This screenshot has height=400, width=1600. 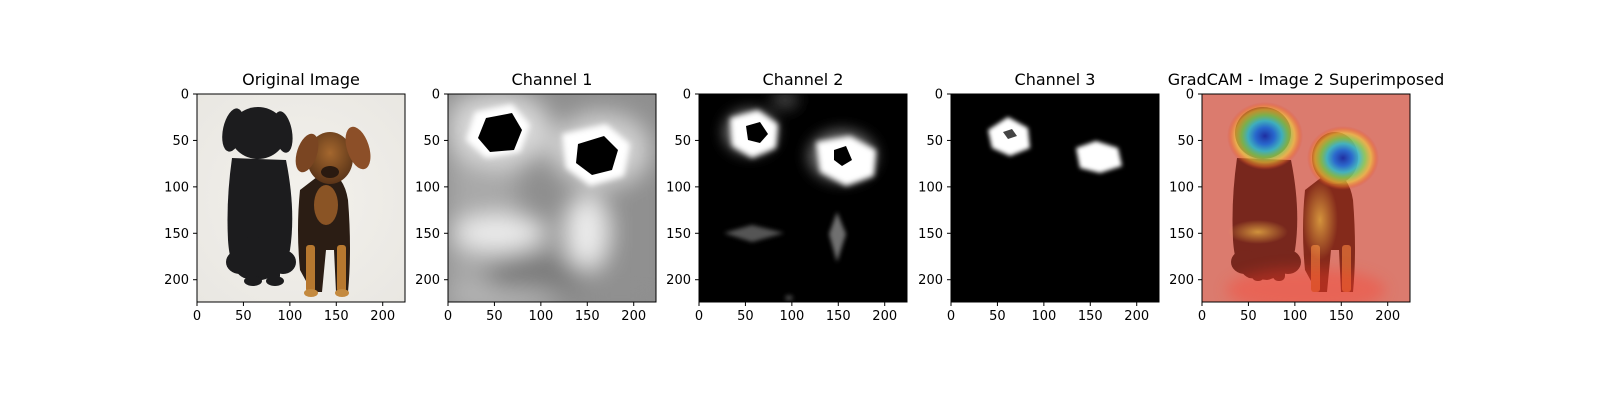 I want to click on gradcam-overlay-image, so click(x=1306, y=198).